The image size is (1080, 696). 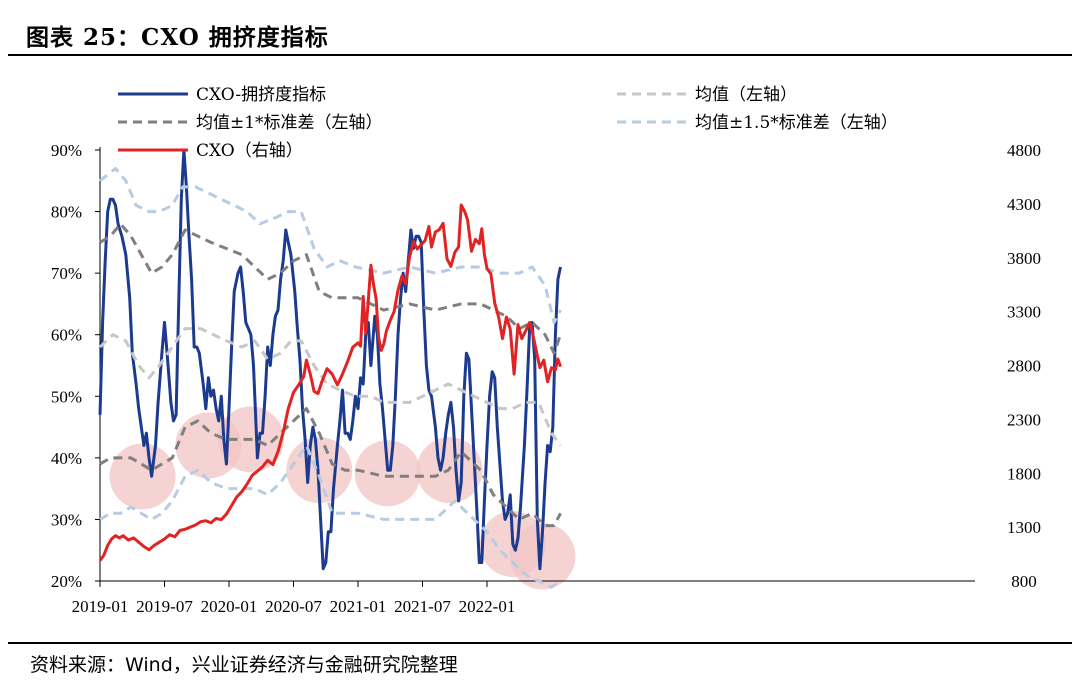 What do you see at coordinates (293, 606) in the screenshot?
I see `x-tick-label: 2020-07` at bounding box center [293, 606].